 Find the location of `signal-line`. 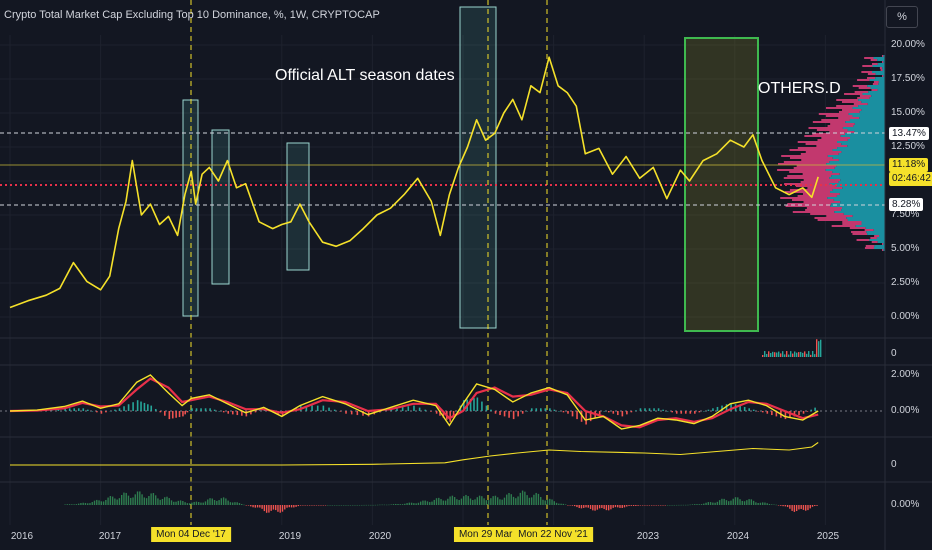

signal-line is located at coordinates (414, 403).